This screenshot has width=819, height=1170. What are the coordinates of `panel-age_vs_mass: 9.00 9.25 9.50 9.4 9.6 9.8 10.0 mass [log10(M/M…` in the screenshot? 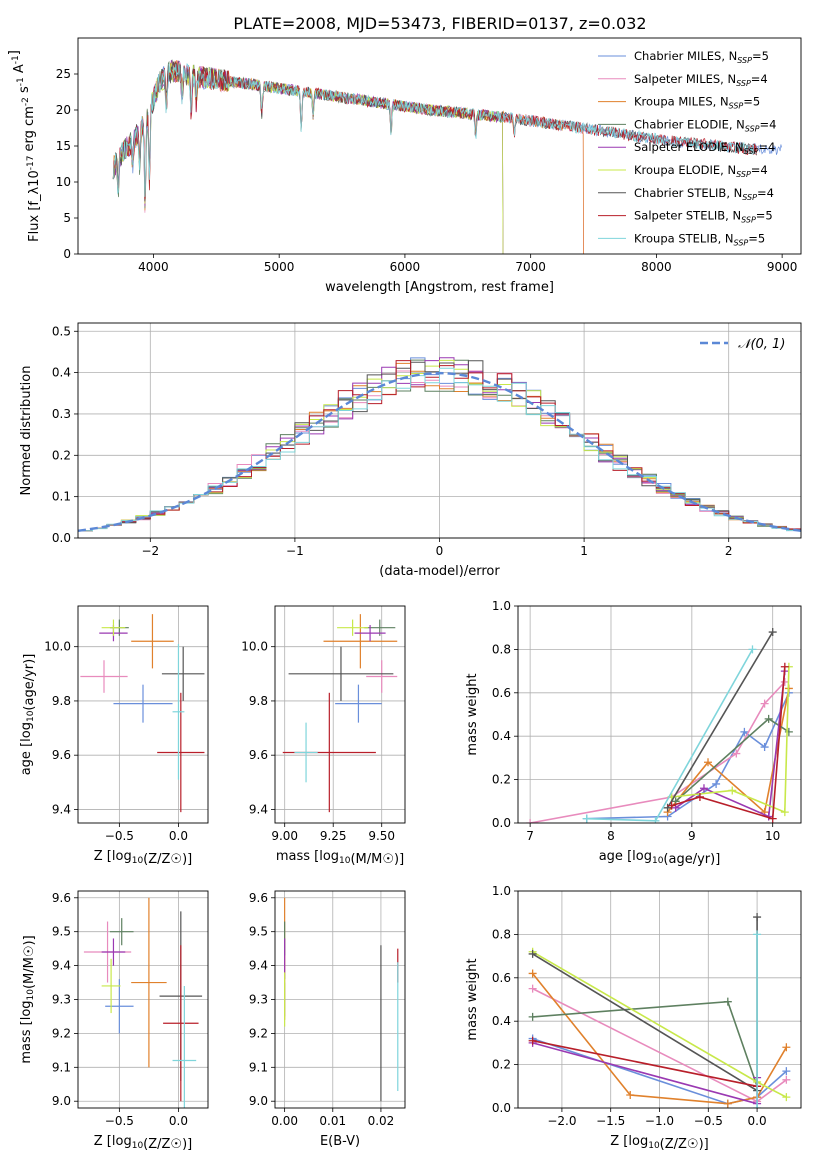 It's located at (323, 736).